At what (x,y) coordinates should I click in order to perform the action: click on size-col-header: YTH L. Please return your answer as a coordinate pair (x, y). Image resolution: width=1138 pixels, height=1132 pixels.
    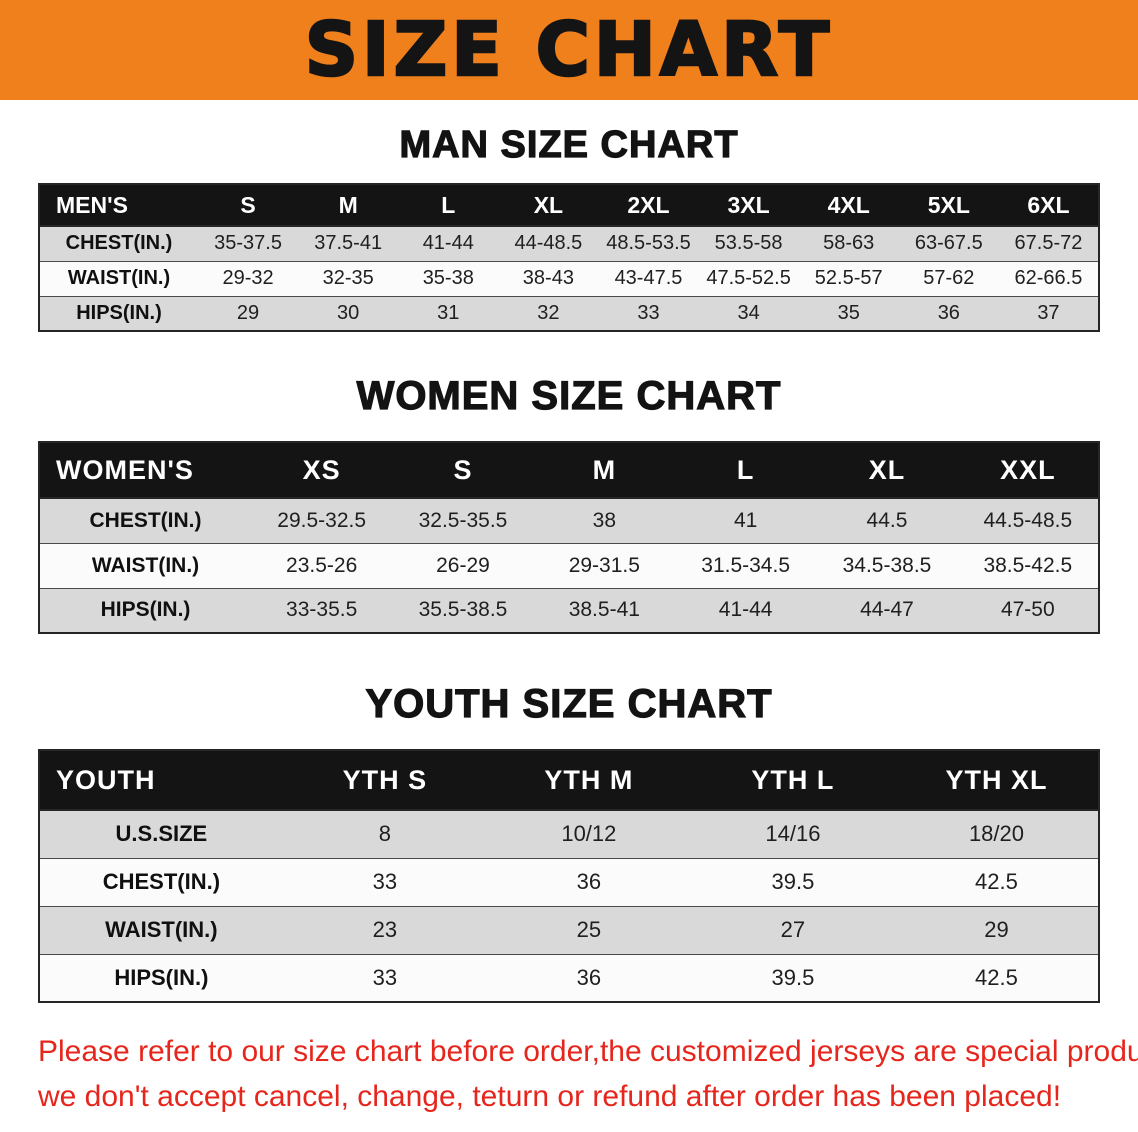
    Looking at the image, I should click on (792, 780).